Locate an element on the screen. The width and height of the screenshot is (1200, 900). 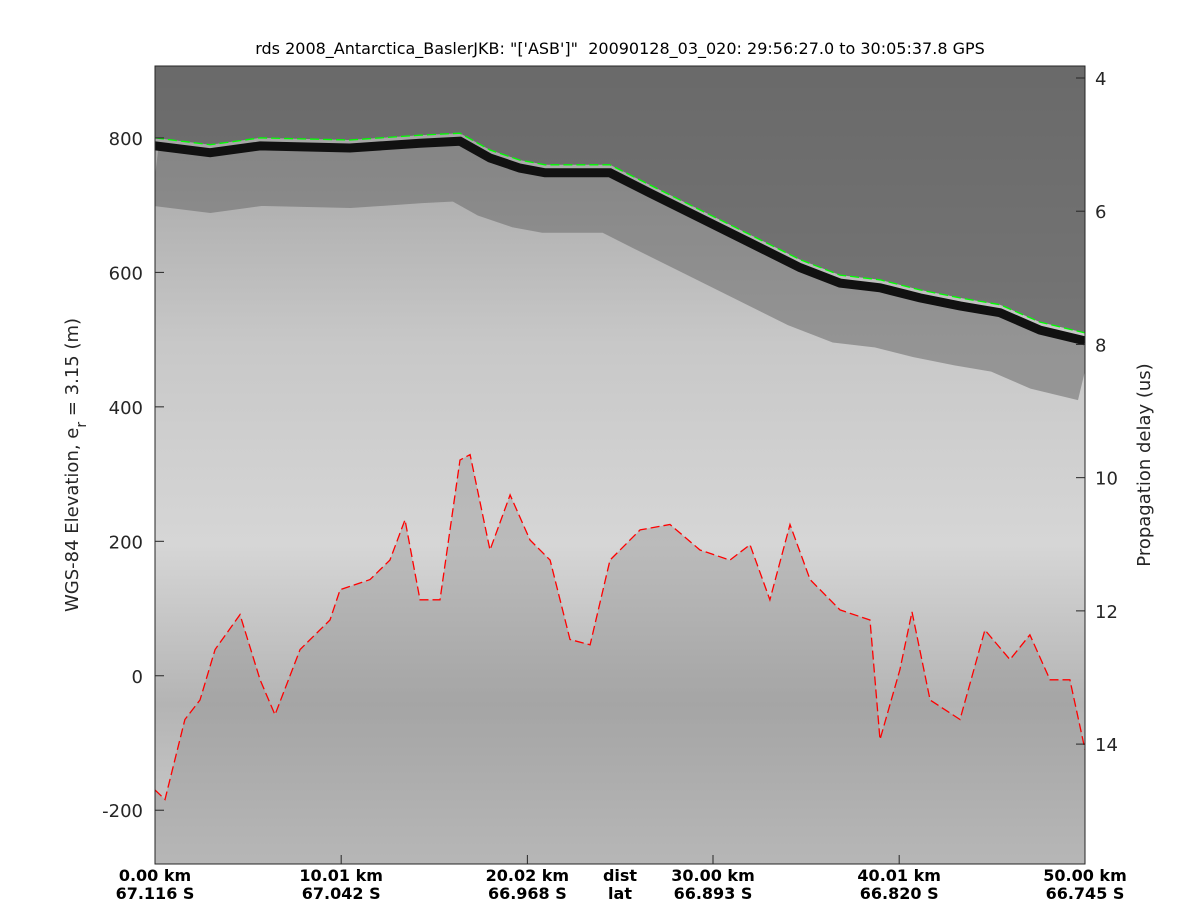
x-tick-label: 30.00 km is located at coordinates (713, 875).